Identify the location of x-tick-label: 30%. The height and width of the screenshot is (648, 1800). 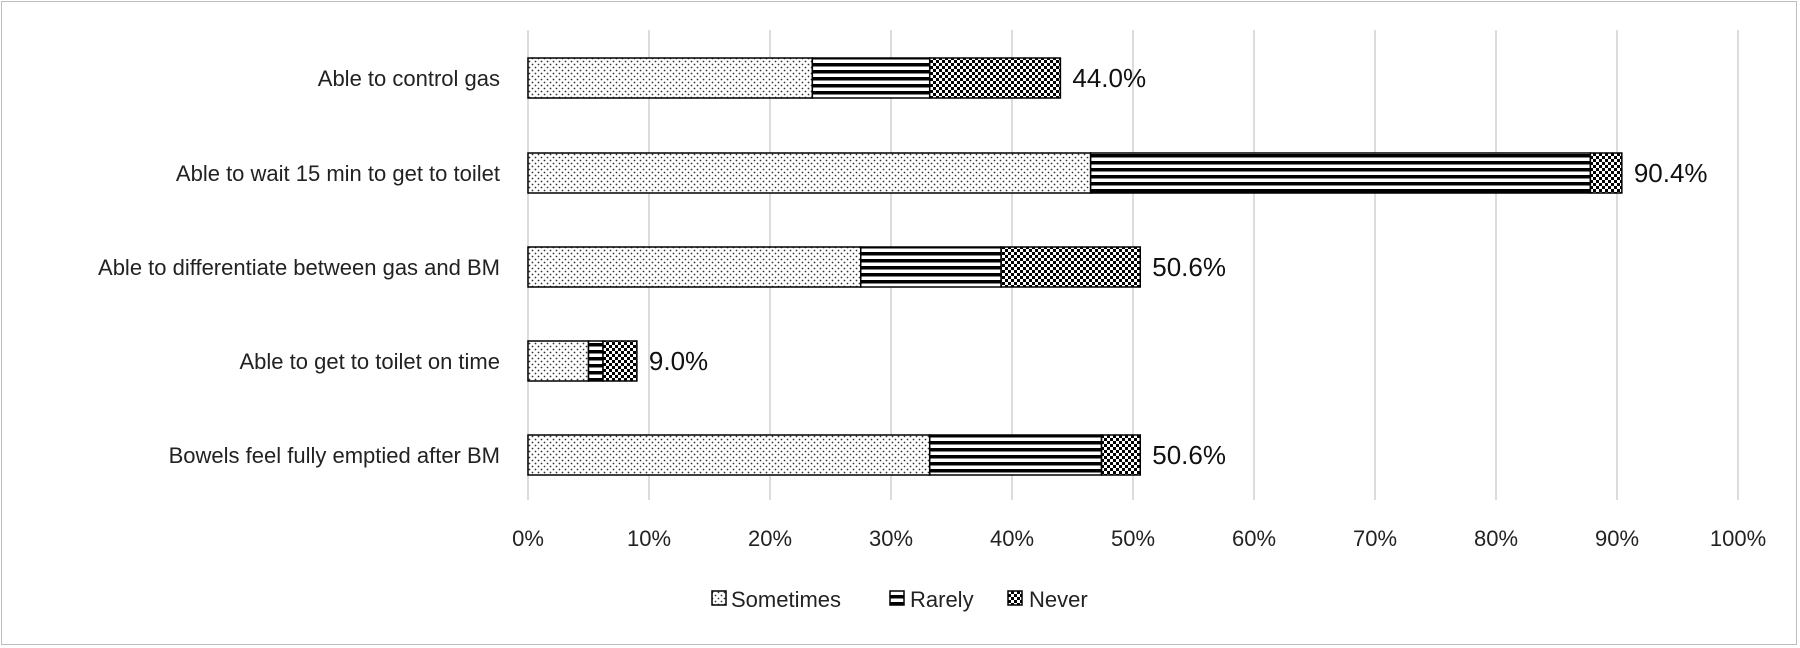
(891, 538).